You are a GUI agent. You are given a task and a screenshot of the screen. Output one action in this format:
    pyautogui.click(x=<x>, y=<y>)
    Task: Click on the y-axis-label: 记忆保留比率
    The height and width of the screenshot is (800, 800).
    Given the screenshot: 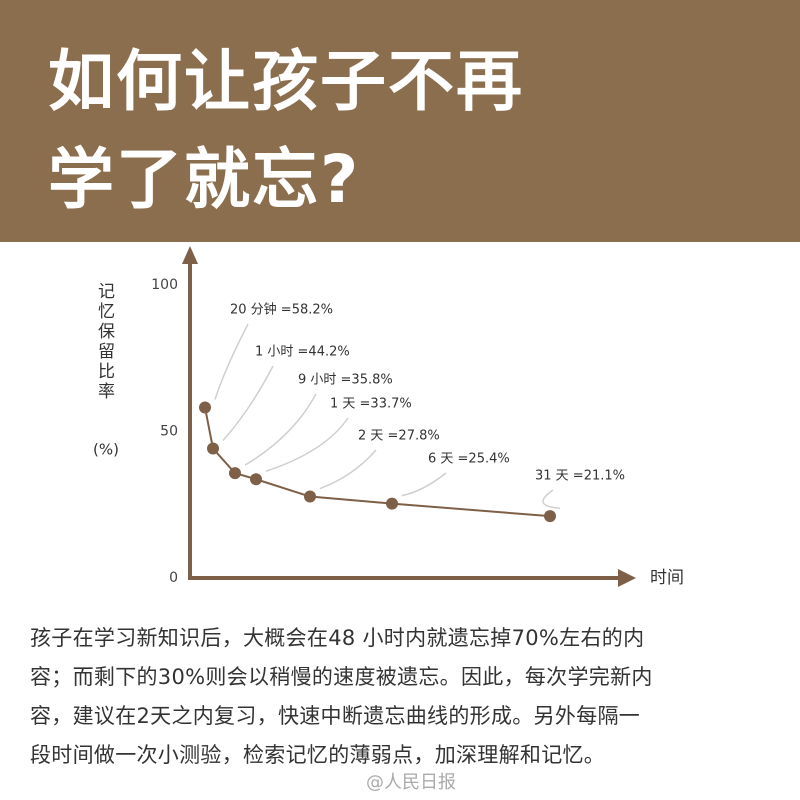 What is the action you would take?
    pyautogui.click(x=104, y=342)
    